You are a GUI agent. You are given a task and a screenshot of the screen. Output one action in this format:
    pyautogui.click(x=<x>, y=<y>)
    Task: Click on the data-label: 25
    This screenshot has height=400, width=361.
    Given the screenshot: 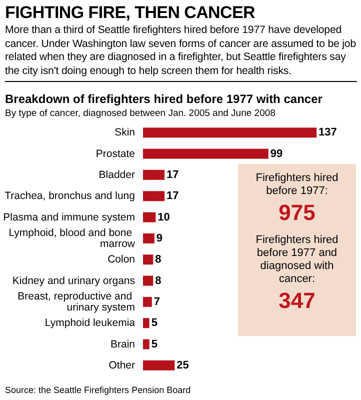 What is the action you would take?
    pyautogui.click(x=182, y=365)
    